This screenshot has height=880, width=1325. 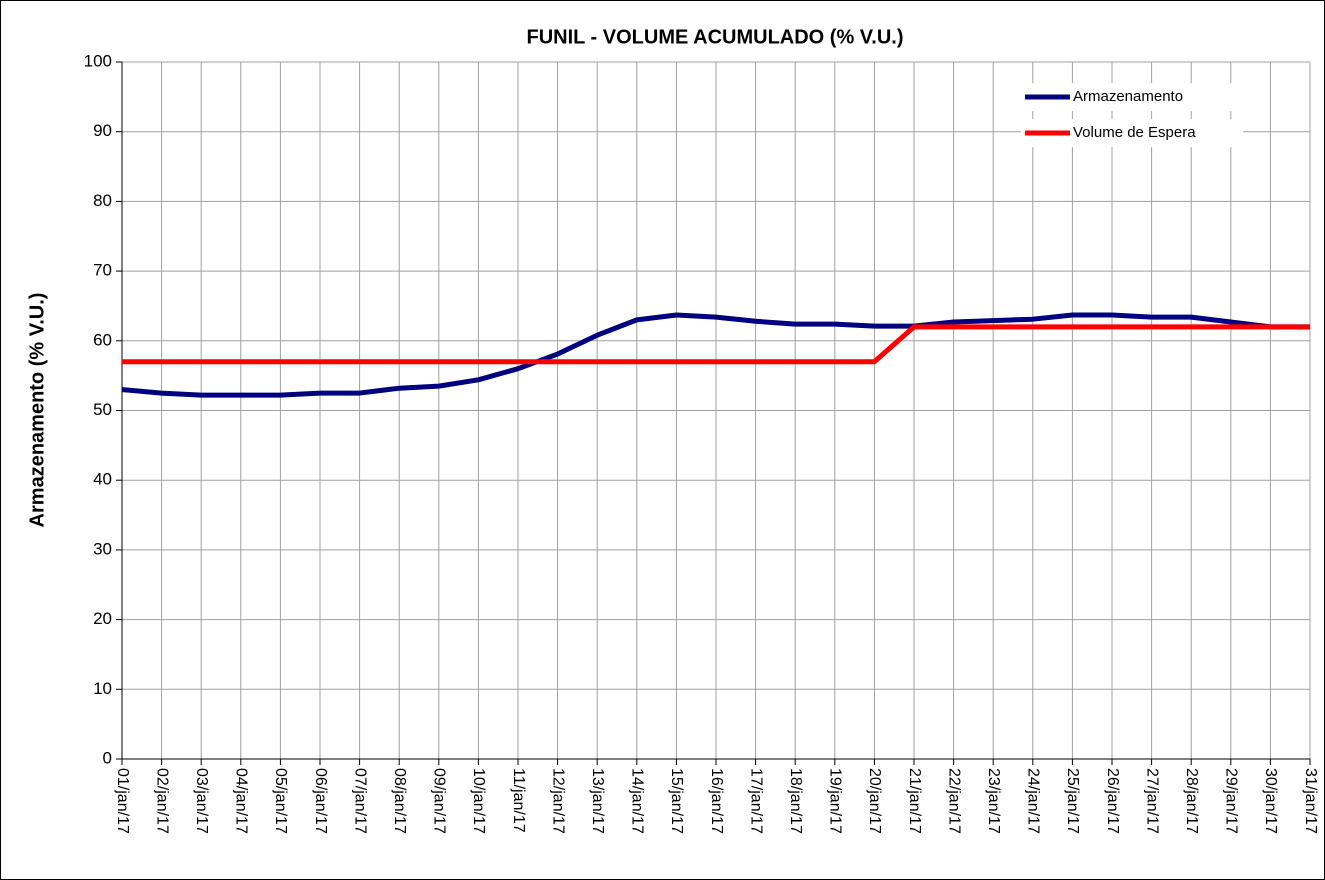 I want to click on x-tick-label: 15/jan/17, so click(x=676, y=801).